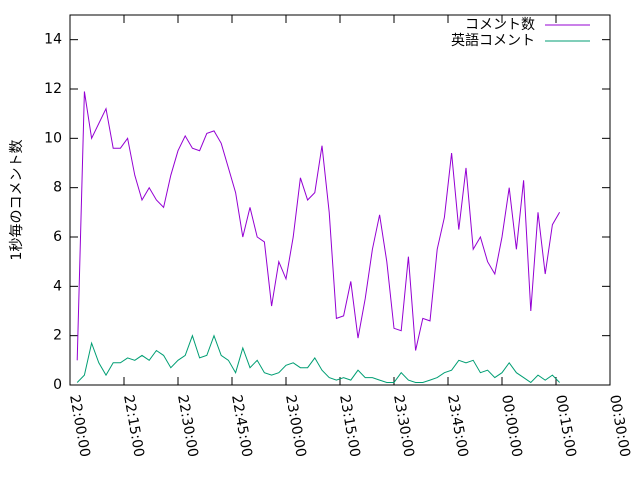 This screenshot has height=480, width=640. Describe the element at coordinates (241, 426) in the screenshot. I see `x-tick-label: 22:45:00` at that location.